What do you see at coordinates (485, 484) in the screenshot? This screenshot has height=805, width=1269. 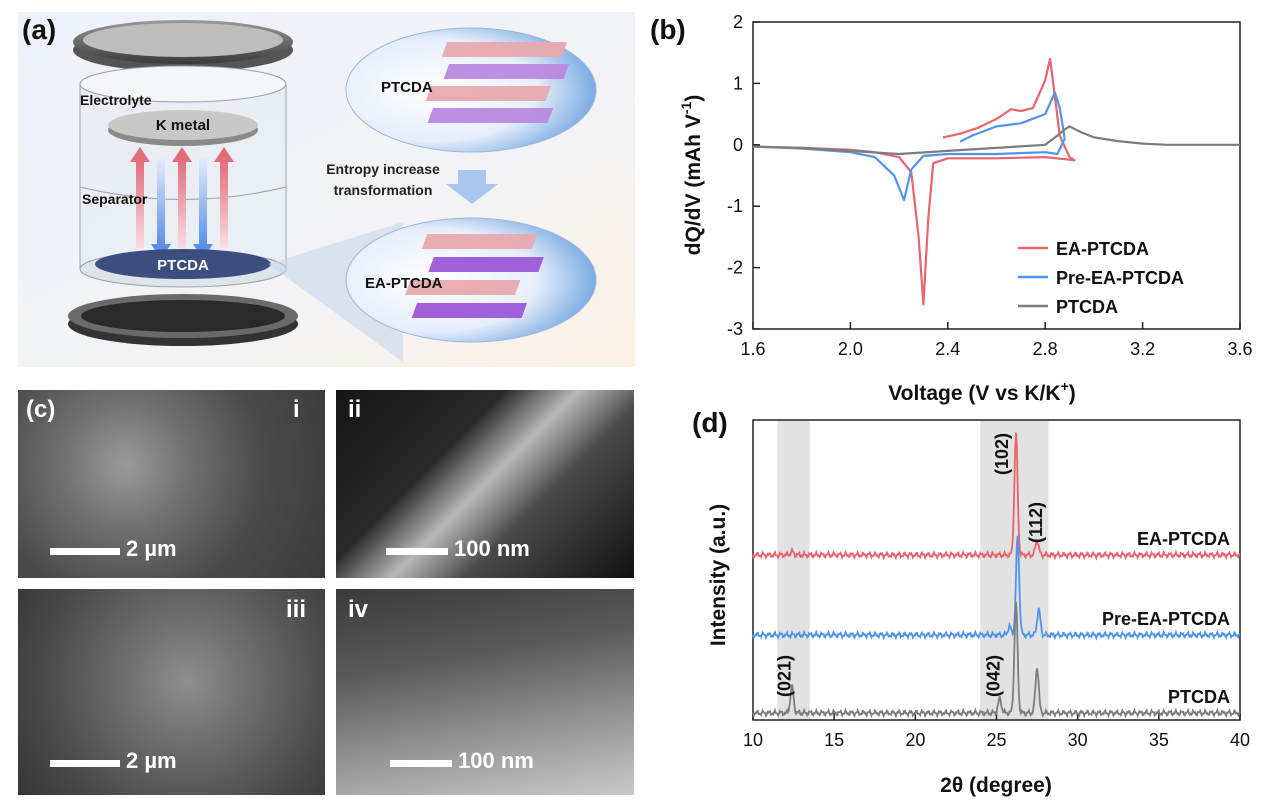 I see `tem-image-ii` at bounding box center [485, 484].